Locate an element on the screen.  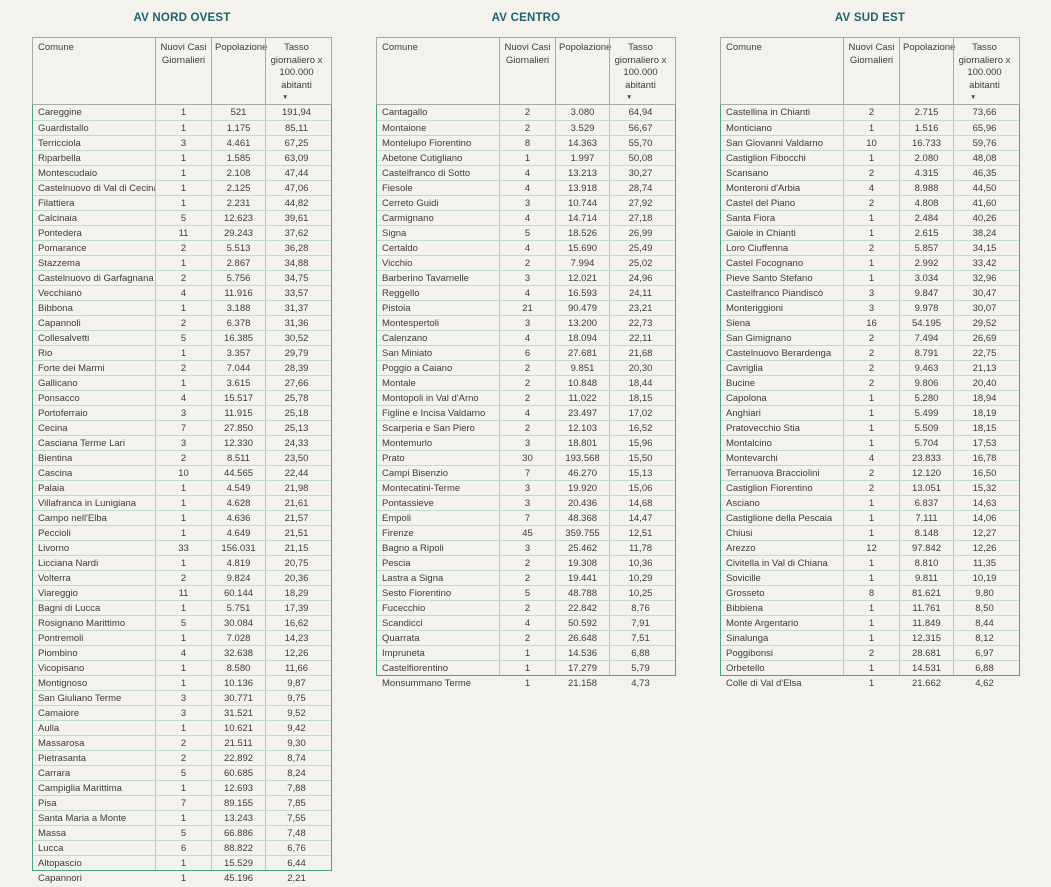
table-row: Castiglion Fibocchi 1 2.080 48,08 is located at coordinates (870, 158).